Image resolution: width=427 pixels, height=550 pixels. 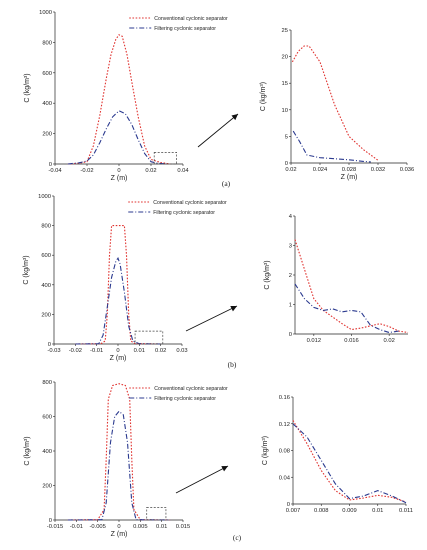 I want to click on y-tick-label: 1, so click(x=290, y=306).